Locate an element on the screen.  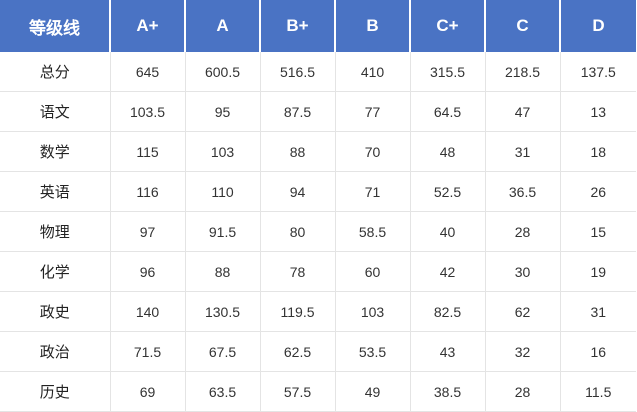
score-cell: 315.5 is located at coordinates (448, 72).